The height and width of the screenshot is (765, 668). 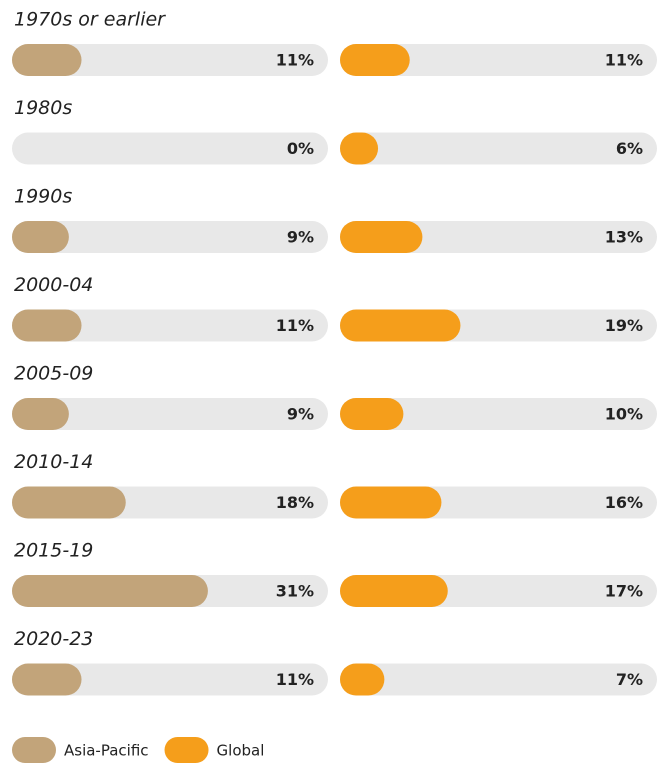 I want to click on category-label: 1990s, so click(x=43, y=197).